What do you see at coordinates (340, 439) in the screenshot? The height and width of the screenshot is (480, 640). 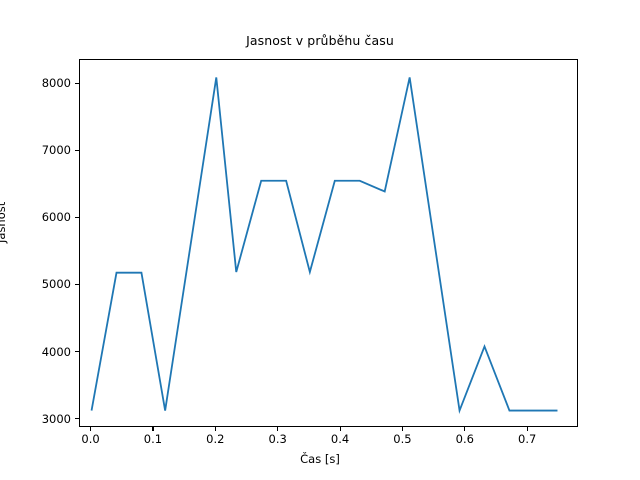 I see `x-tick-label: 0.4` at bounding box center [340, 439].